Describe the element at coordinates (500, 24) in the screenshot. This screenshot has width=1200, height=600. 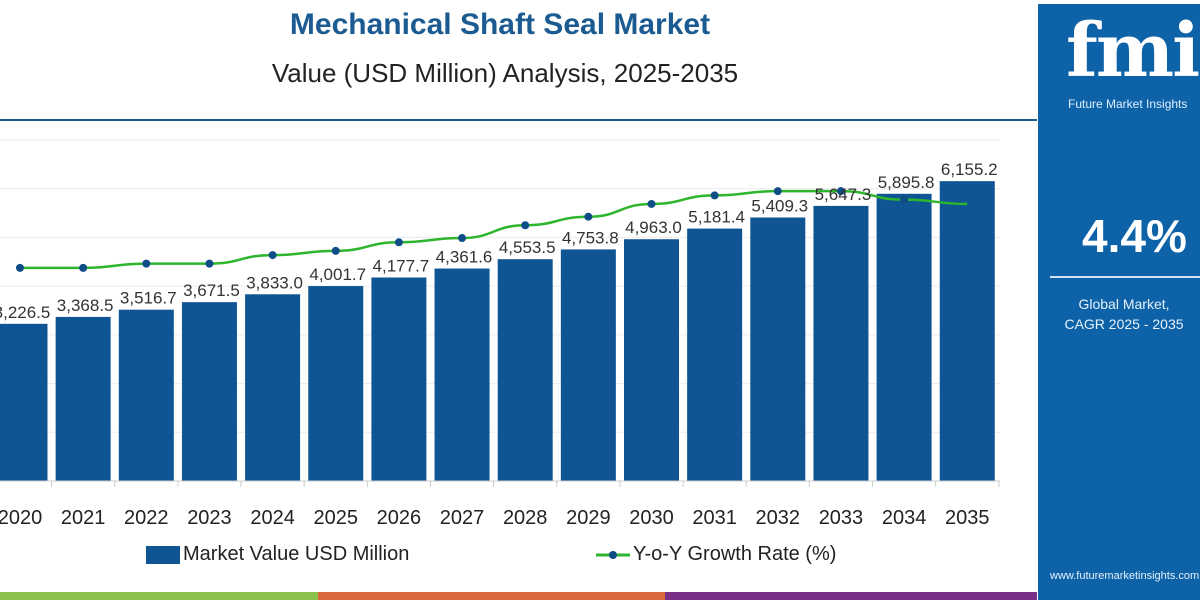
I see `chart-title: Mechanical Shaft Seal Market` at that location.